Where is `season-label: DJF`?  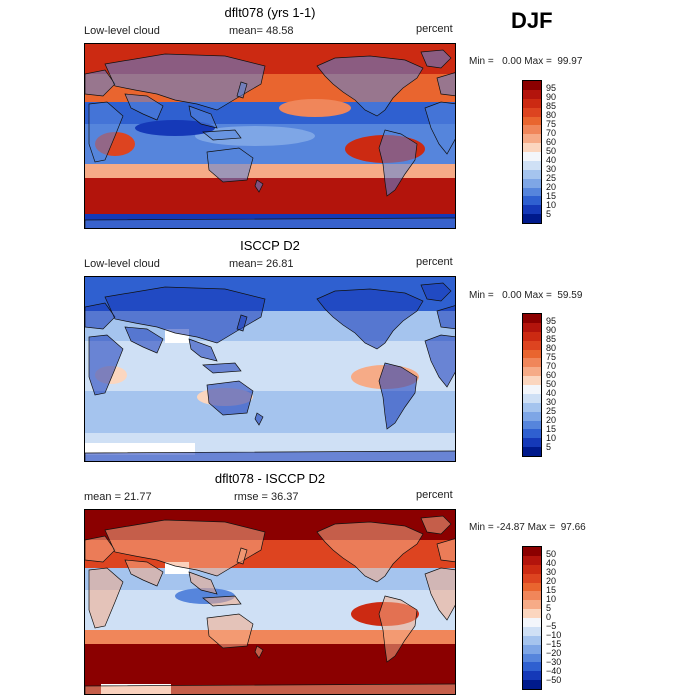
season-label: DJF is located at coordinates (532, 20).